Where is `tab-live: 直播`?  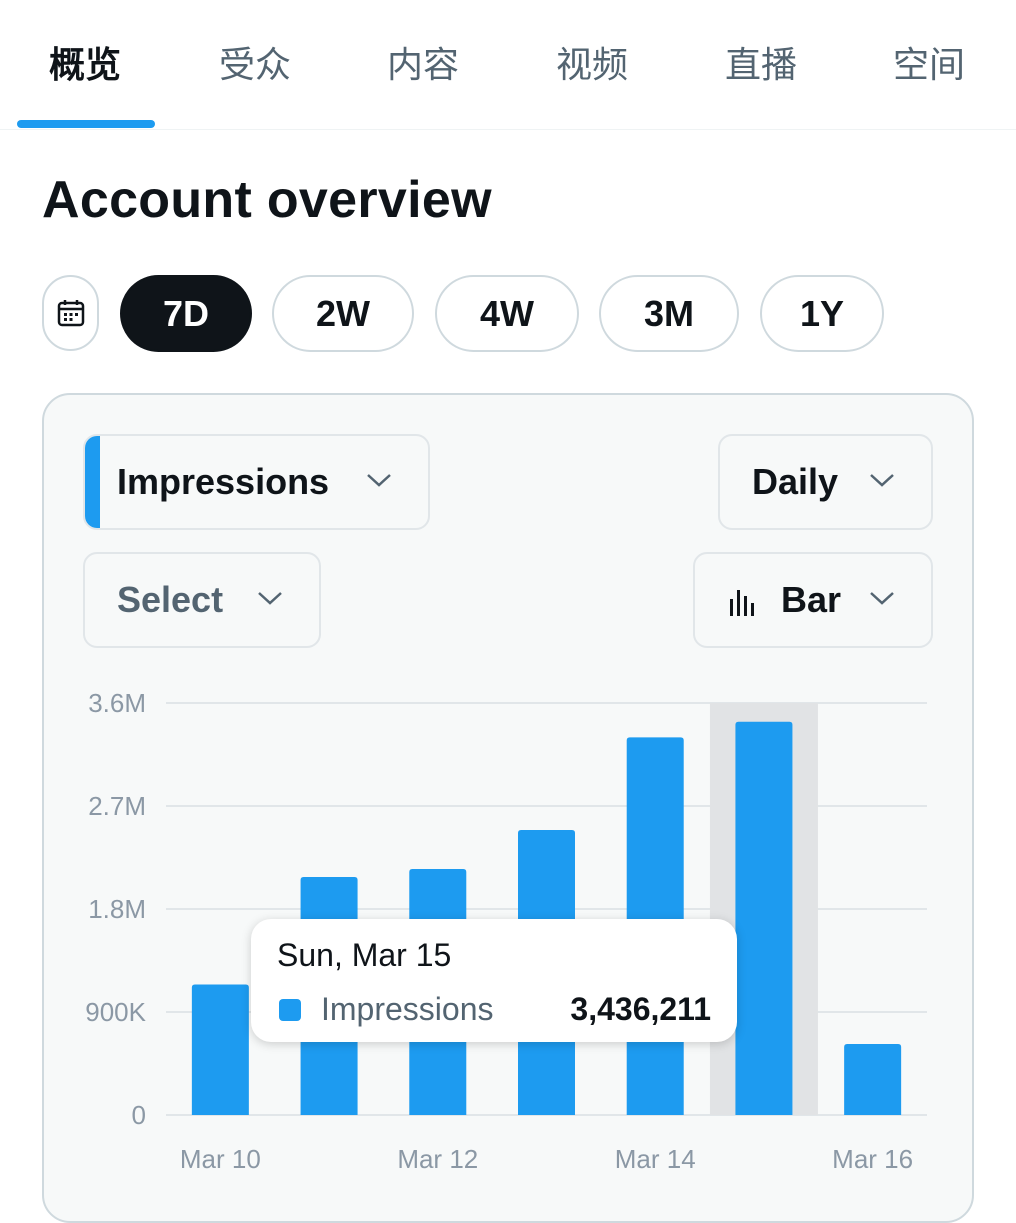 tab-live: 直播 is located at coordinates (760, 65).